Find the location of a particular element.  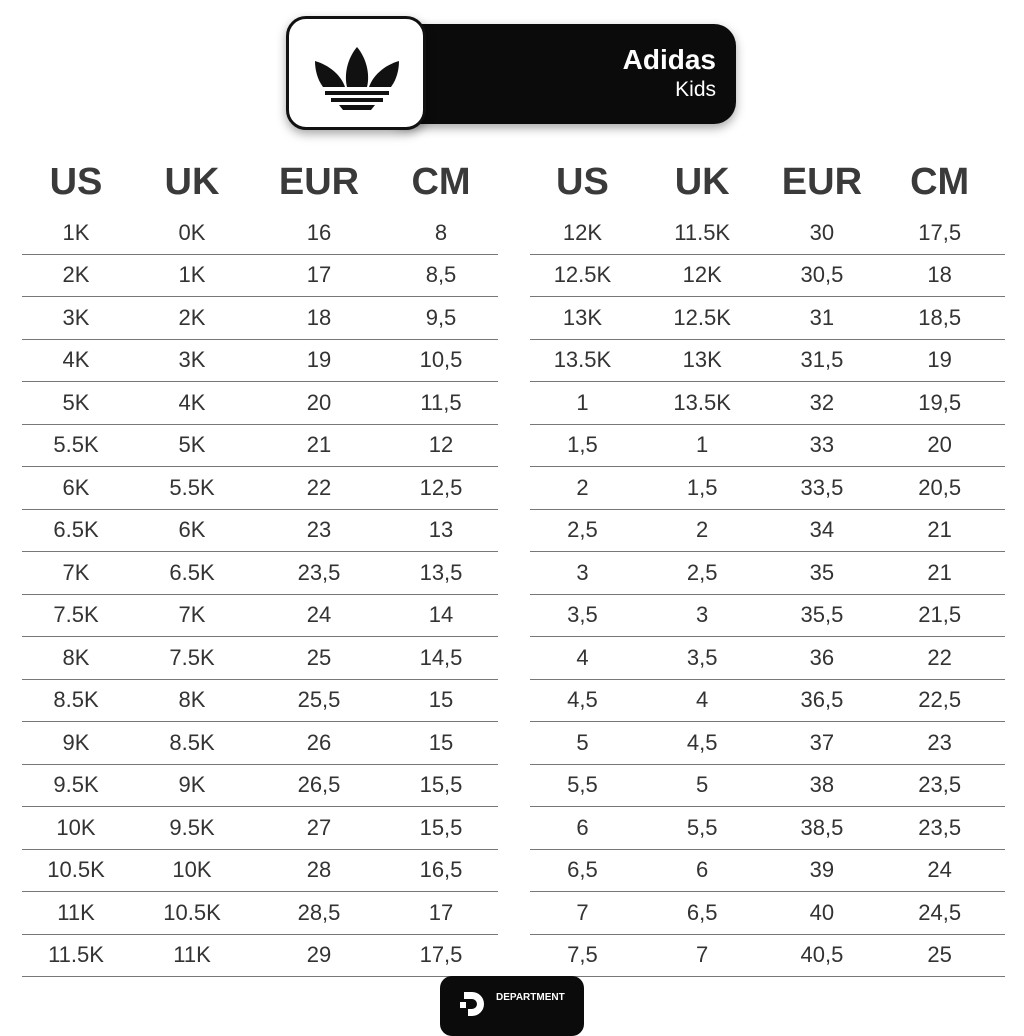

cell-eur: 30,5 is located at coordinates (822, 275).